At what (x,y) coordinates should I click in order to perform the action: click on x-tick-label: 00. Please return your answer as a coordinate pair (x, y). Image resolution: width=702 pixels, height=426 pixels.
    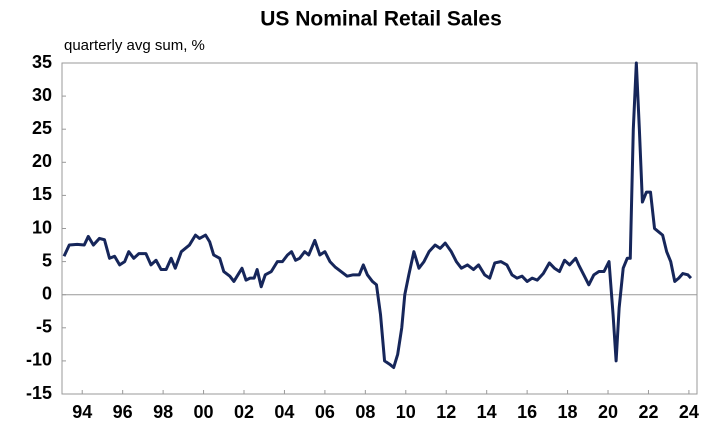
    Looking at the image, I should click on (204, 412).